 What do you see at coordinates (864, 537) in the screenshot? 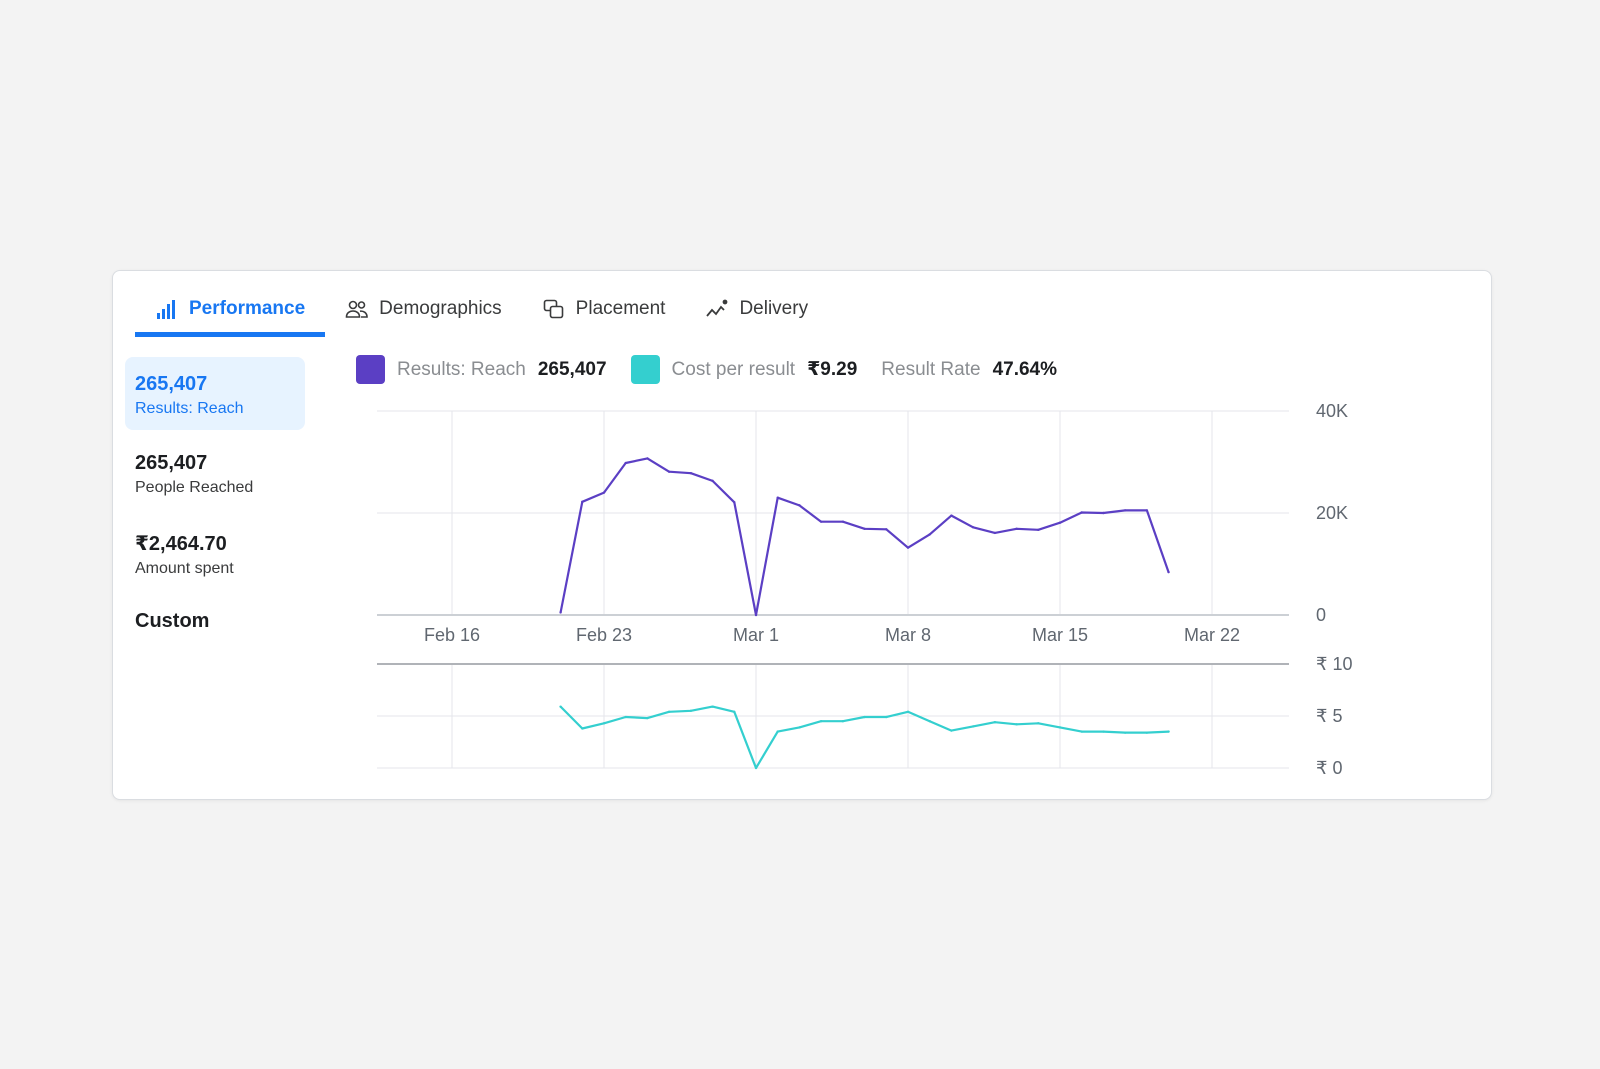
I see `reach-line` at bounding box center [864, 537].